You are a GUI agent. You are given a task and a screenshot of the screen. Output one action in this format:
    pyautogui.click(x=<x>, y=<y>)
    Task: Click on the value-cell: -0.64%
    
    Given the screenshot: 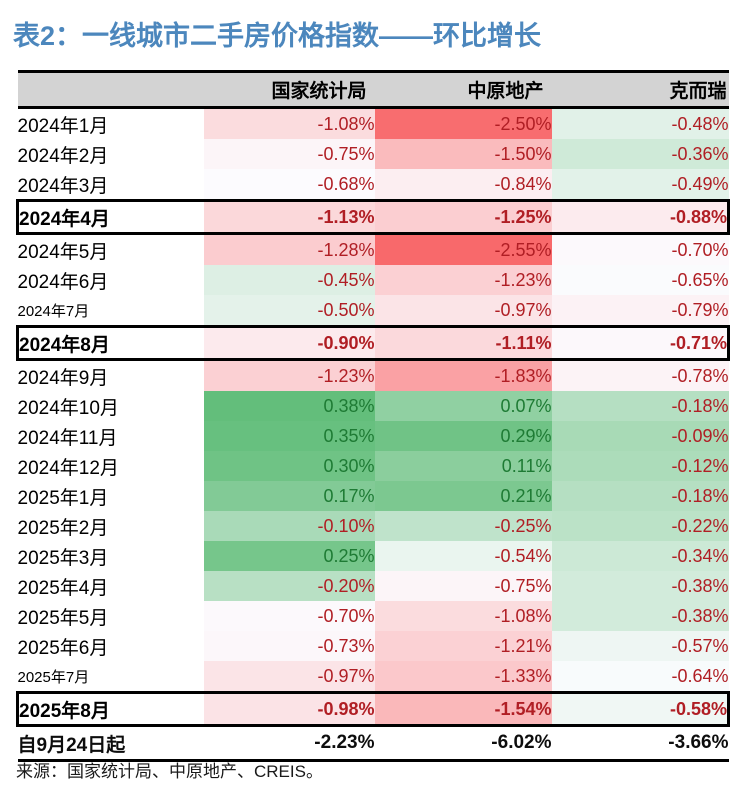 What is the action you would take?
    pyautogui.click(x=640, y=677)
    